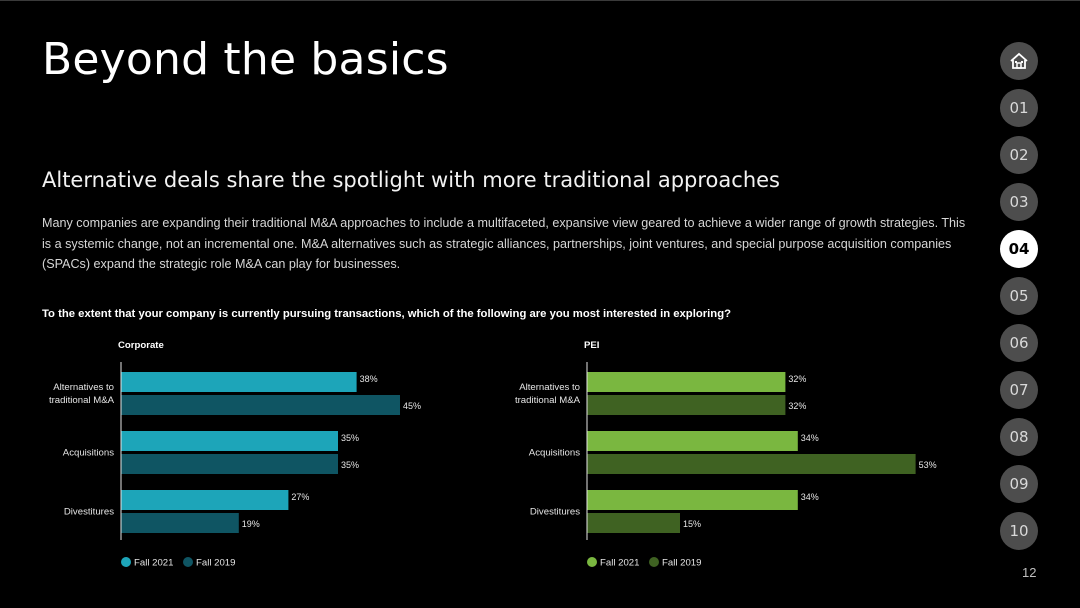 The image size is (1080, 608). What do you see at coordinates (251, 524) in the screenshot?
I see `data-label: 19%` at bounding box center [251, 524].